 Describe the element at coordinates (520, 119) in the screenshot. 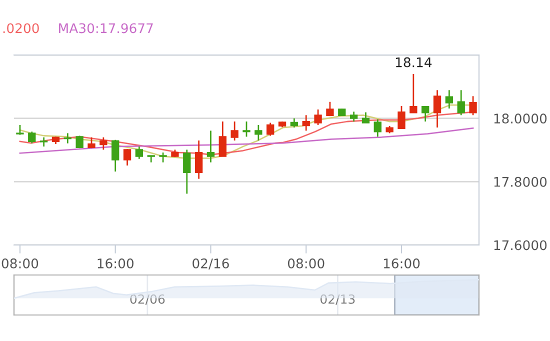

I see `y-tick-label: 18.0000` at that location.